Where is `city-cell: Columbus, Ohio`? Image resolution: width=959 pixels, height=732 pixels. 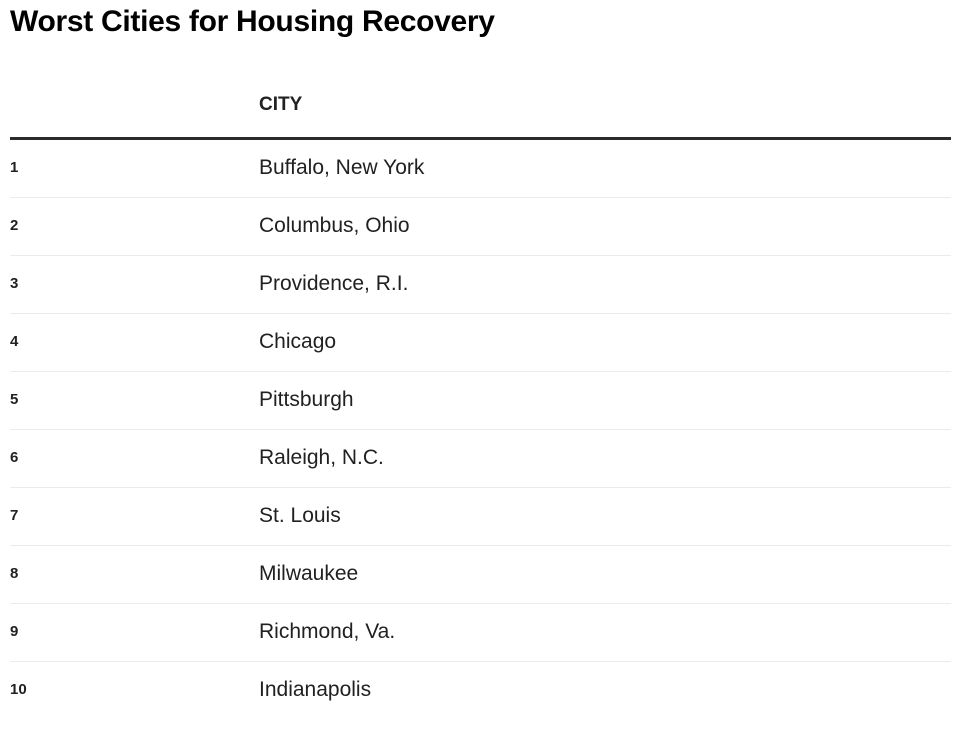
city-cell: Columbus, Ohio is located at coordinates (605, 226).